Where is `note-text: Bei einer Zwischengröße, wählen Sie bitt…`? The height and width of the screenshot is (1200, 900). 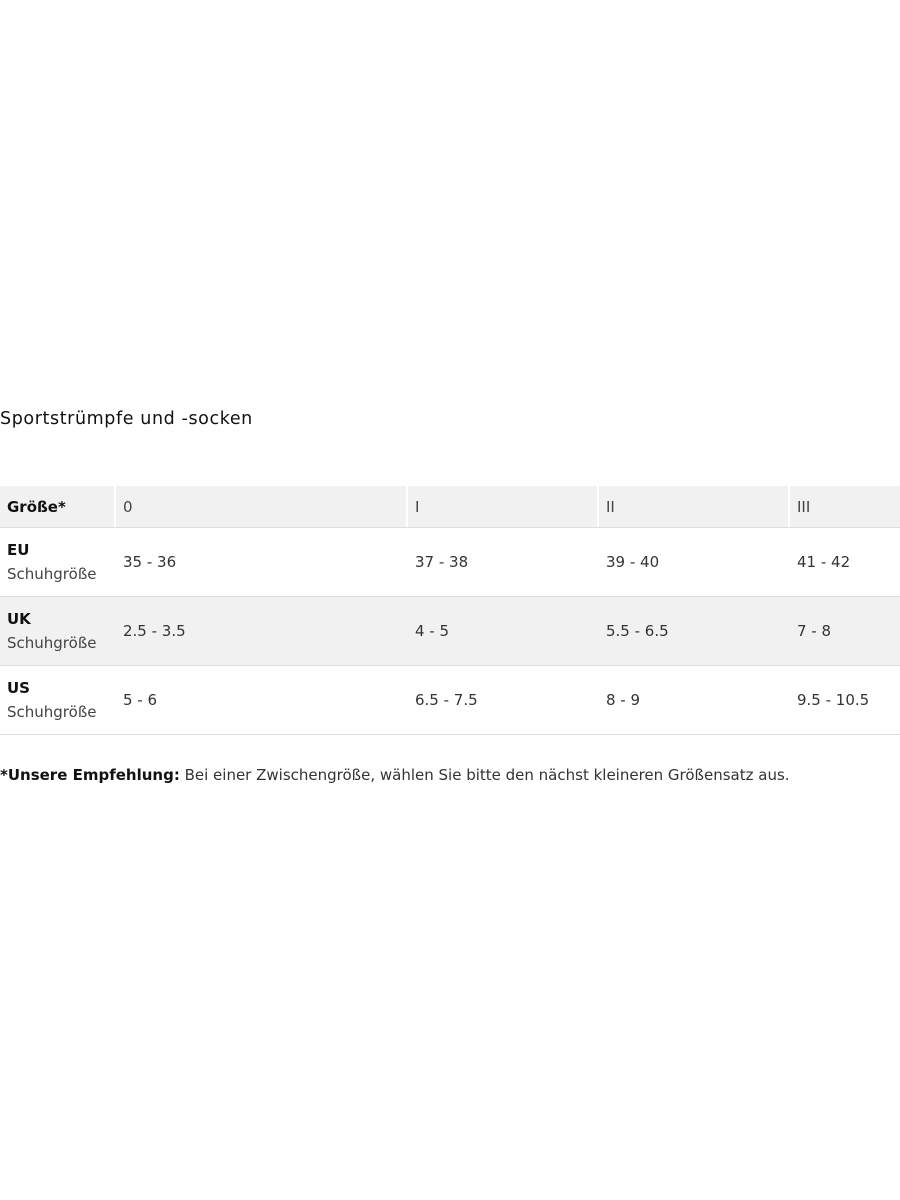 note-text: Bei einer Zwischengröße, wählen Sie bitt… is located at coordinates (484, 775).